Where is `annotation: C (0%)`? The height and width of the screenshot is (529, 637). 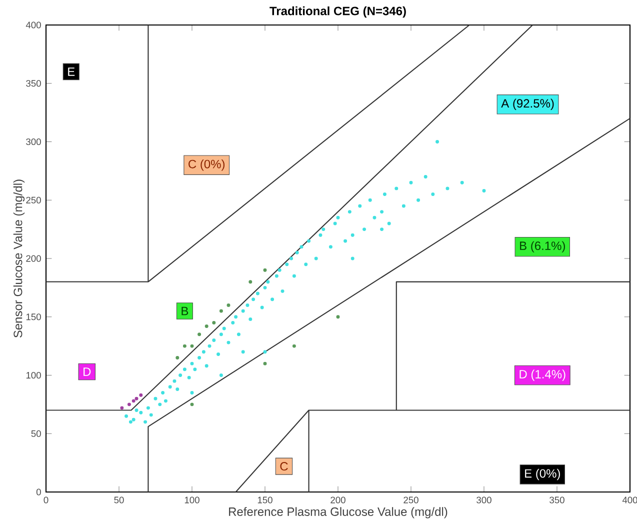
annotation: C (0%) is located at coordinates (206, 165).